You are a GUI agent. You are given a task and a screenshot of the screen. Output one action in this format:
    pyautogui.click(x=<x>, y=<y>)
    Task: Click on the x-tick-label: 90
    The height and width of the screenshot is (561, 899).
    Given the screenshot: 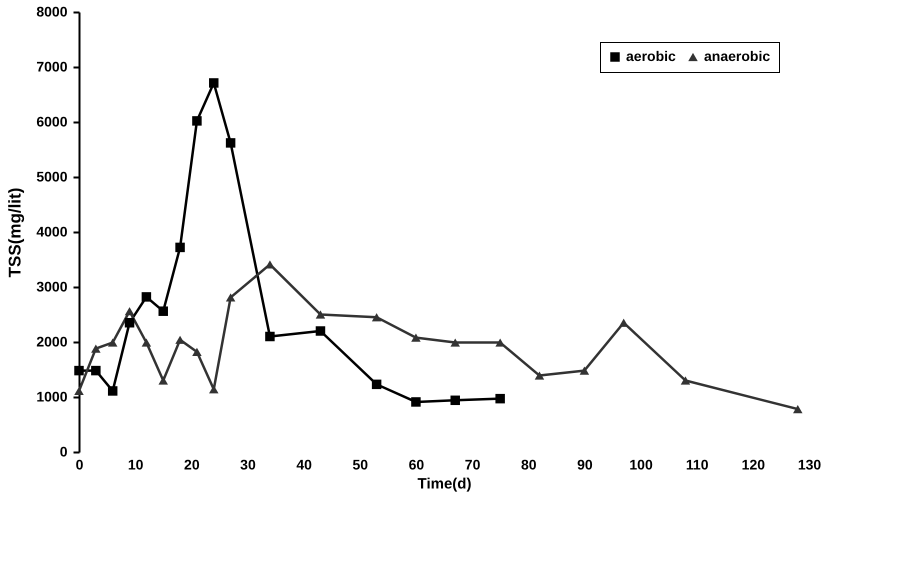 What is the action you would take?
    pyautogui.click(x=585, y=464)
    